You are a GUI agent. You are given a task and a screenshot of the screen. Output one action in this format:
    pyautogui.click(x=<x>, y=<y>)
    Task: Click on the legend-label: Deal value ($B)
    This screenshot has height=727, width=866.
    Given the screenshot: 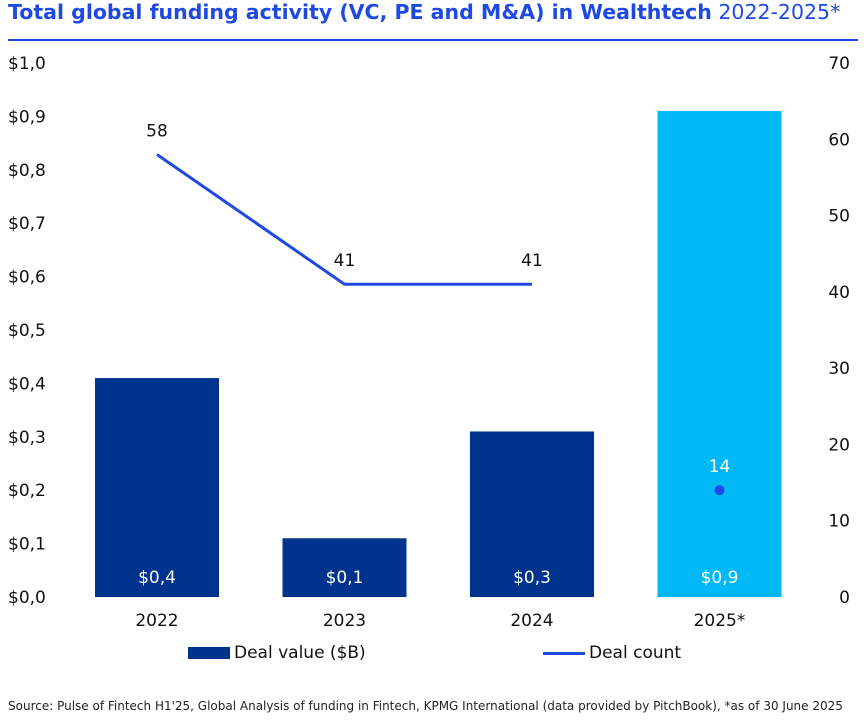 What is the action you would take?
    pyautogui.click(x=300, y=653)
    